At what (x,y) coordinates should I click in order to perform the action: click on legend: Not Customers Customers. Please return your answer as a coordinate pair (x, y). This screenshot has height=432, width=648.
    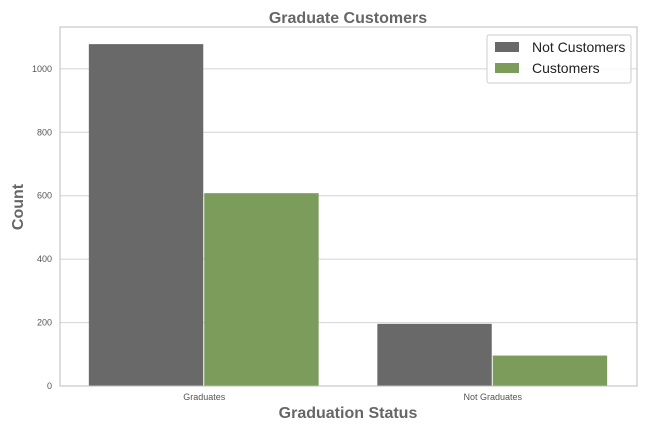
    Looking at the image, I should click on (559, 59).